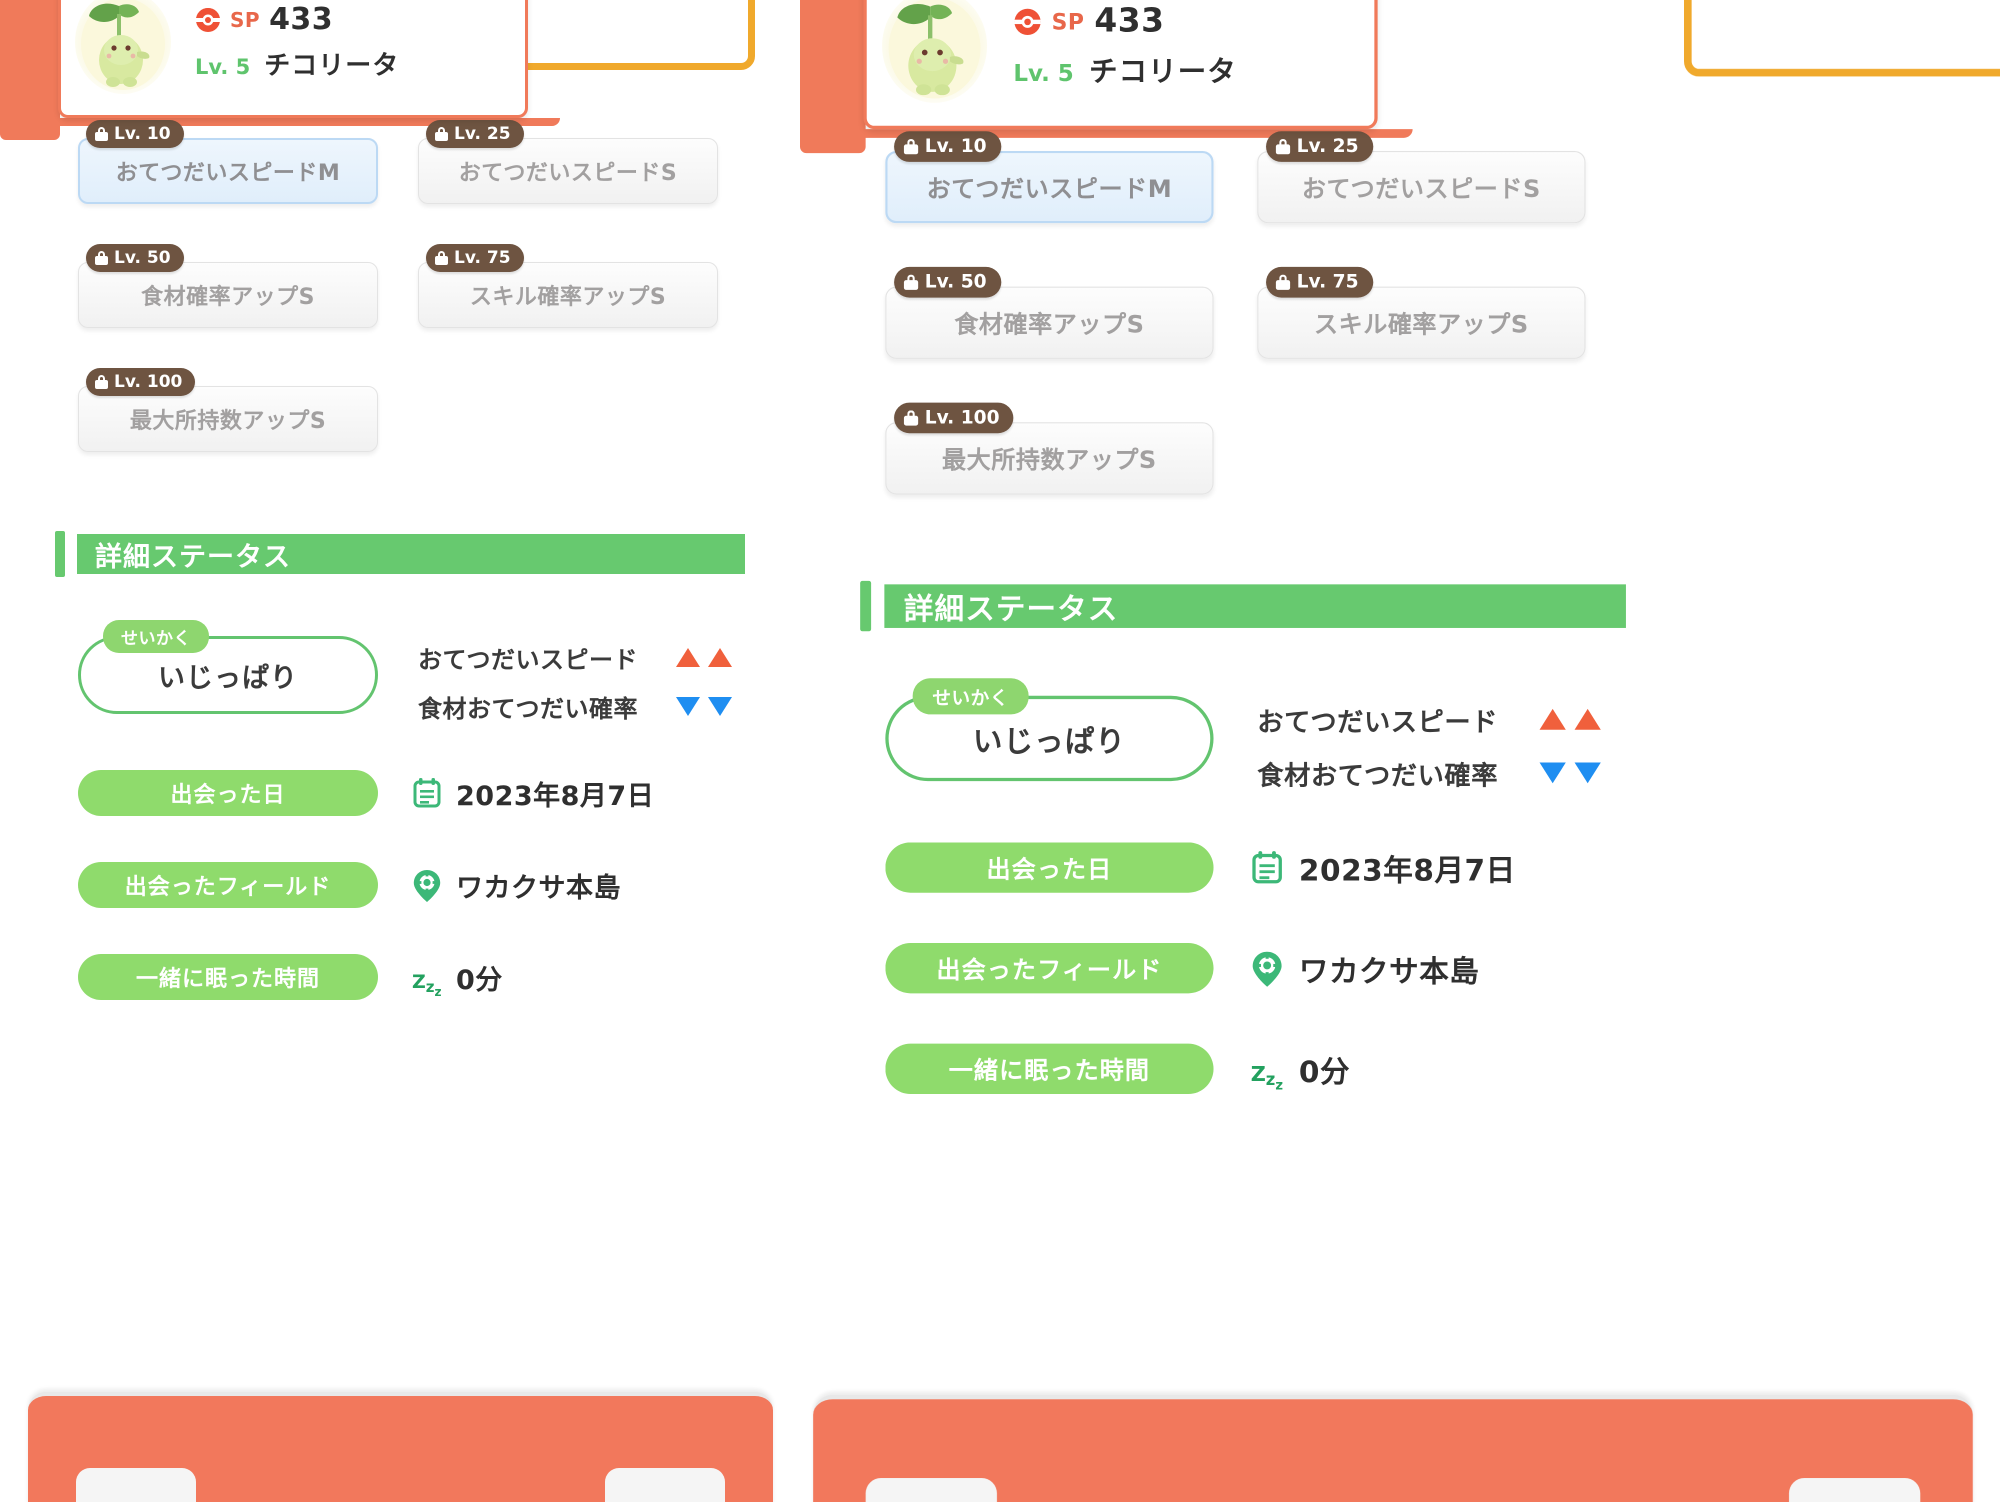 The width and height of the screenshot is (2000, 1502). I want to click on skill-label: おてつだいスピードM, so click(1049, 190).